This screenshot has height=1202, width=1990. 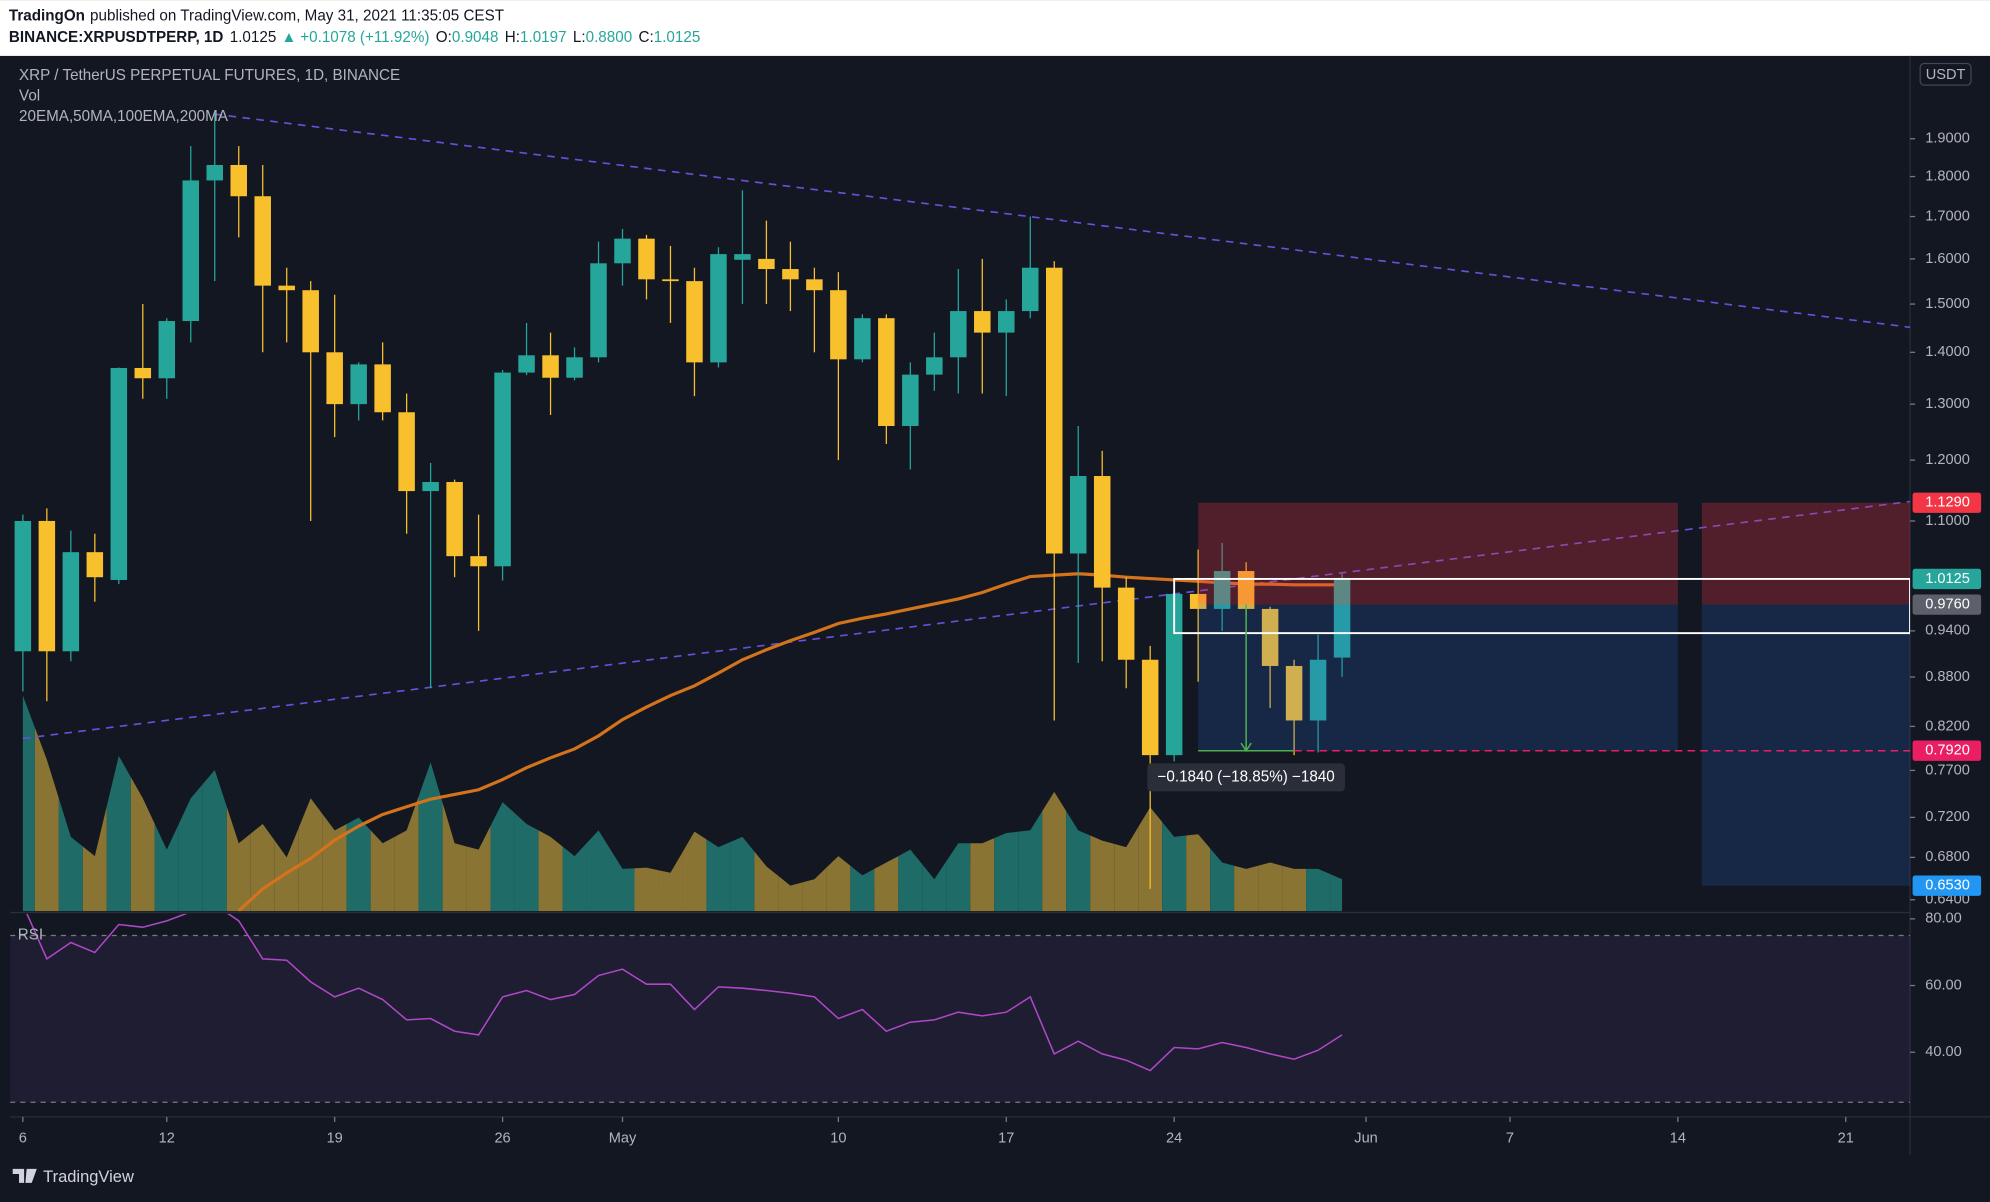 I want to click on x-tick-label: 17, so click(x=1006, y=1138).